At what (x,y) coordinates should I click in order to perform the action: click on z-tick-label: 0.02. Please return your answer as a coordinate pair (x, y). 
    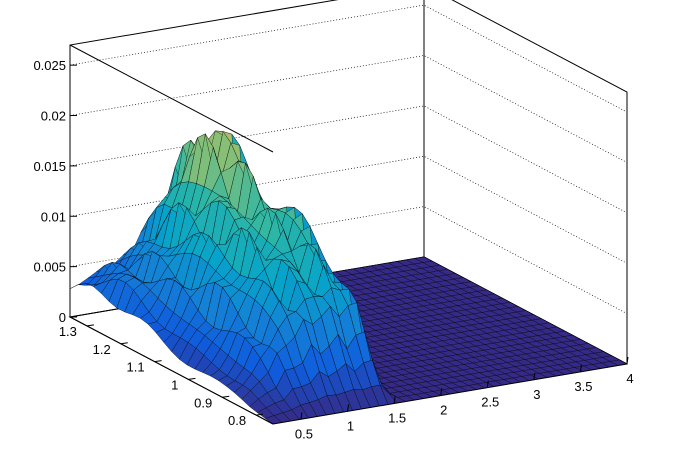
    Looking at the image, I should click on (53, 116).